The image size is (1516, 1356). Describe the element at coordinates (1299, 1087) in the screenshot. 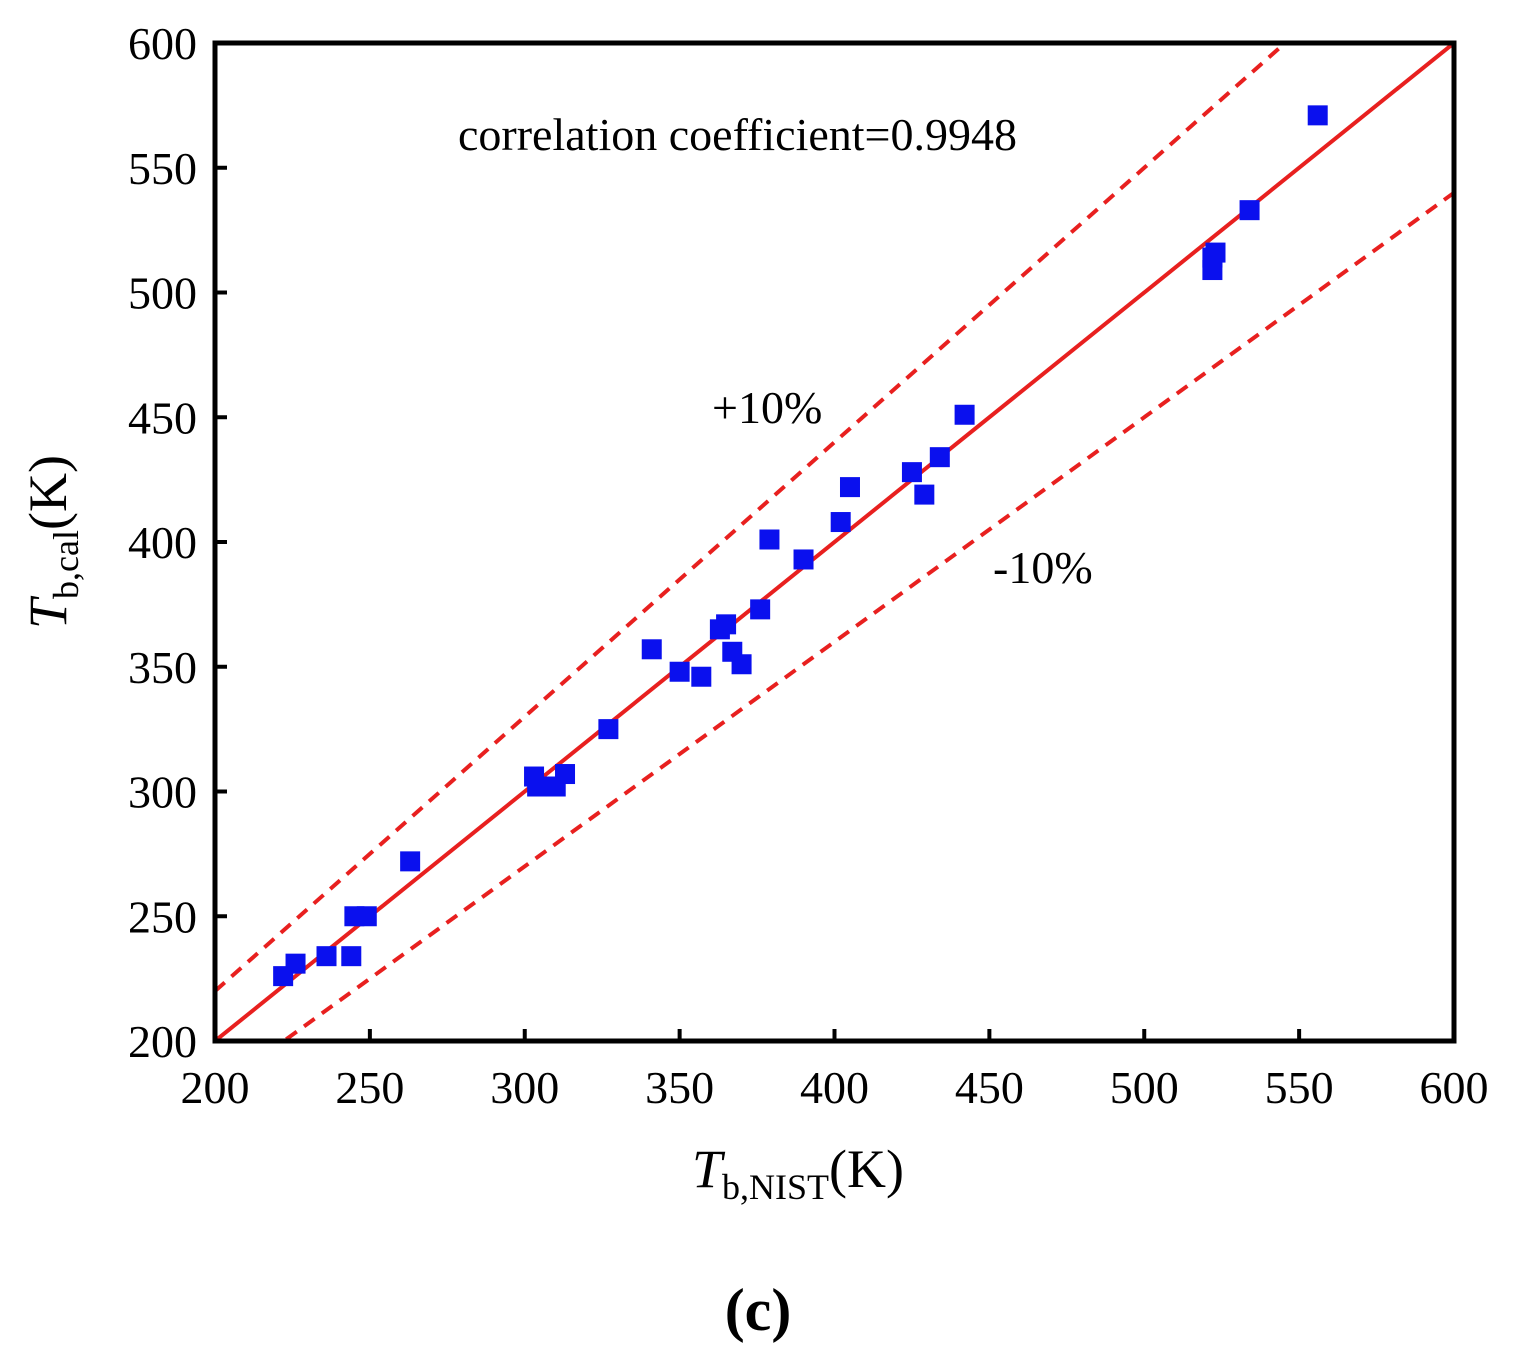

I see `x-tick-label: 550` at that location.